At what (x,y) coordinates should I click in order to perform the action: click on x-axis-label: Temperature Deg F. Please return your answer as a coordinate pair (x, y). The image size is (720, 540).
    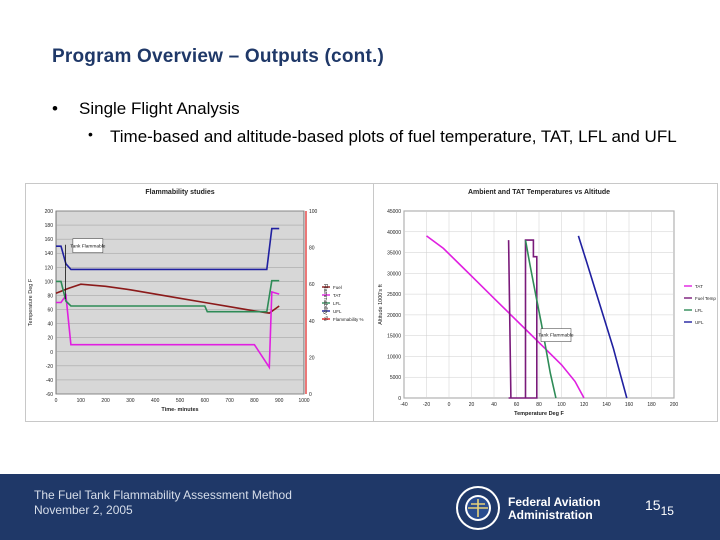
    Looking at the image, I should click on (539, 414).